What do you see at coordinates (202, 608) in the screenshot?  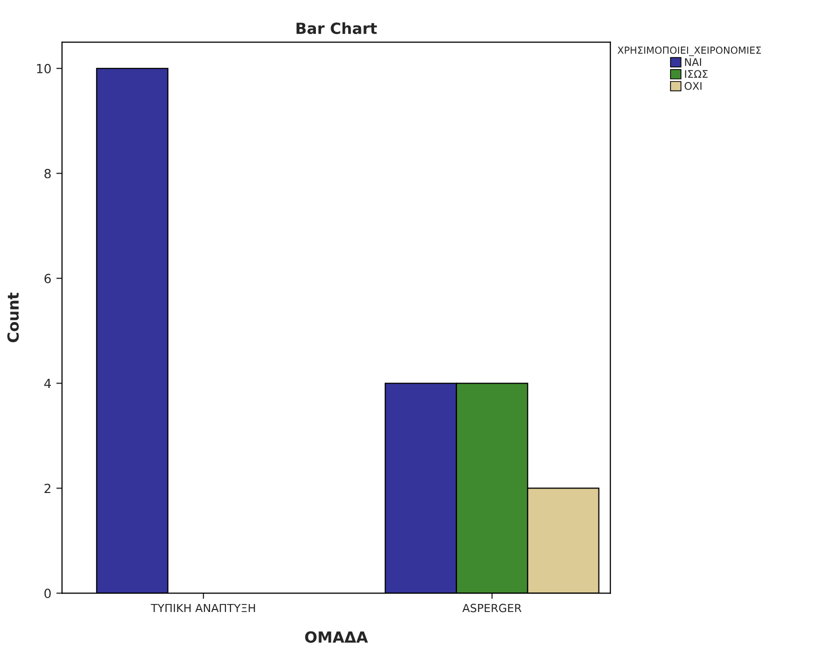 I see `x-tick-label: ΤΥΠΙΚΗ ΑΝΑΠΤΥΞΗ` at bounding box center [202, 608].